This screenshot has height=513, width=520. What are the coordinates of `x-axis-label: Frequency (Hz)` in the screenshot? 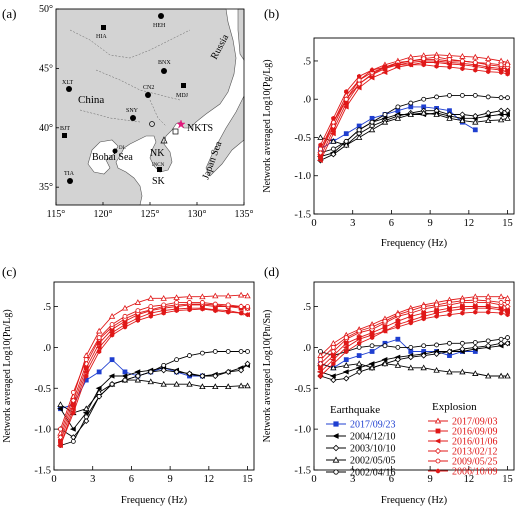 It's located at (414, 243).